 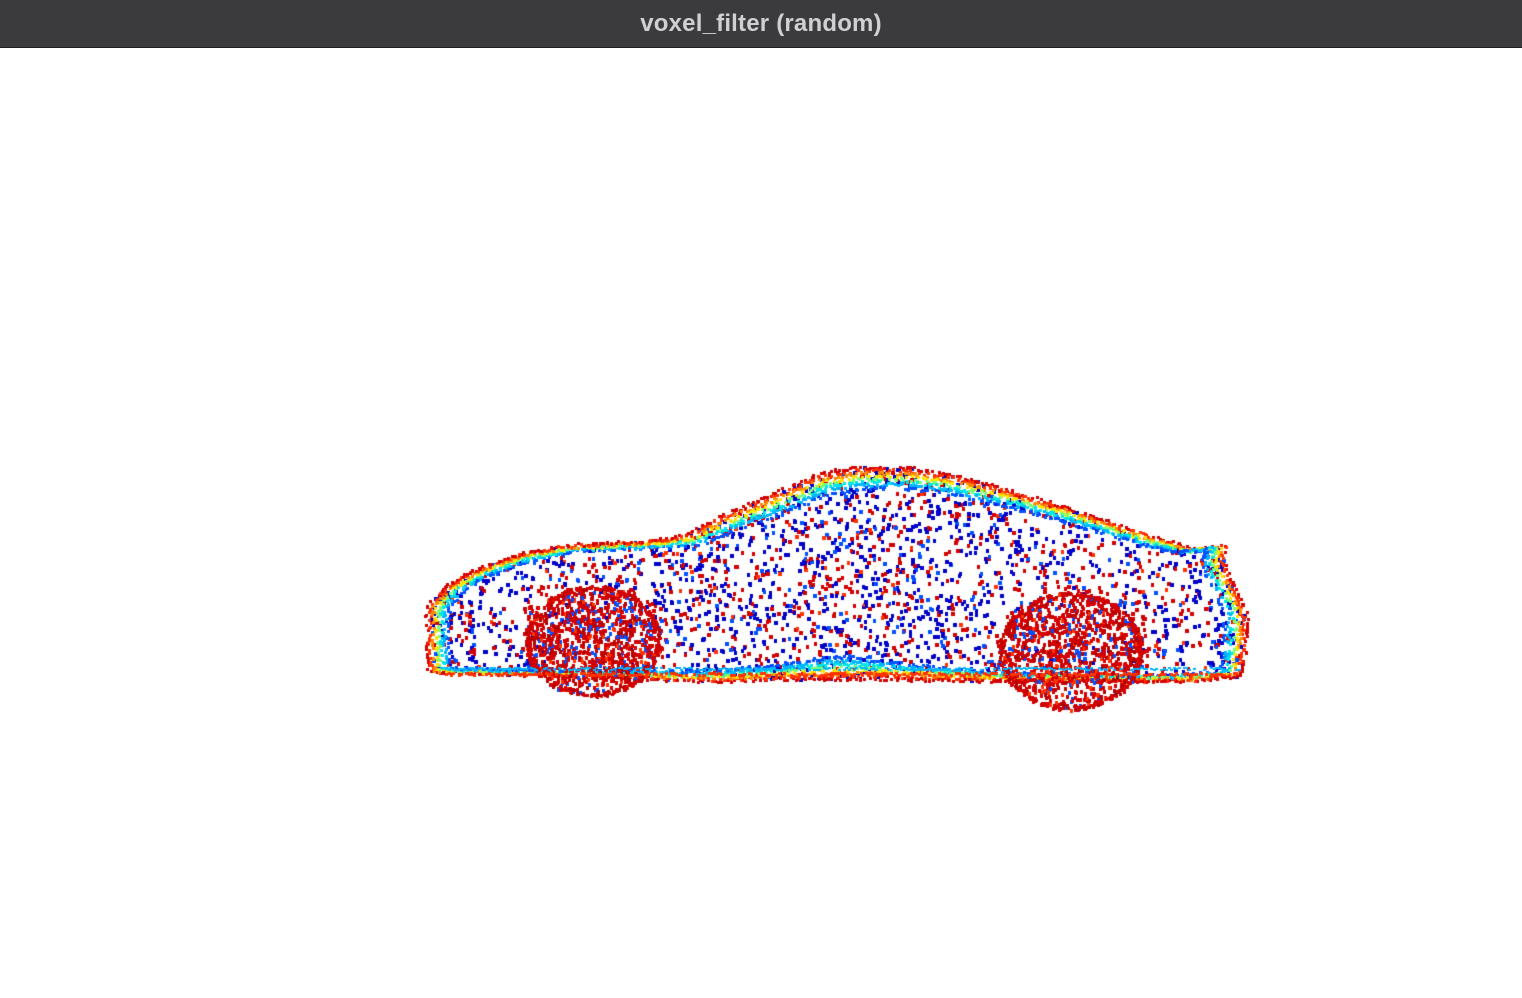 I want to click on title-bar: voxel_filter (random), so click(x=761, y=24).